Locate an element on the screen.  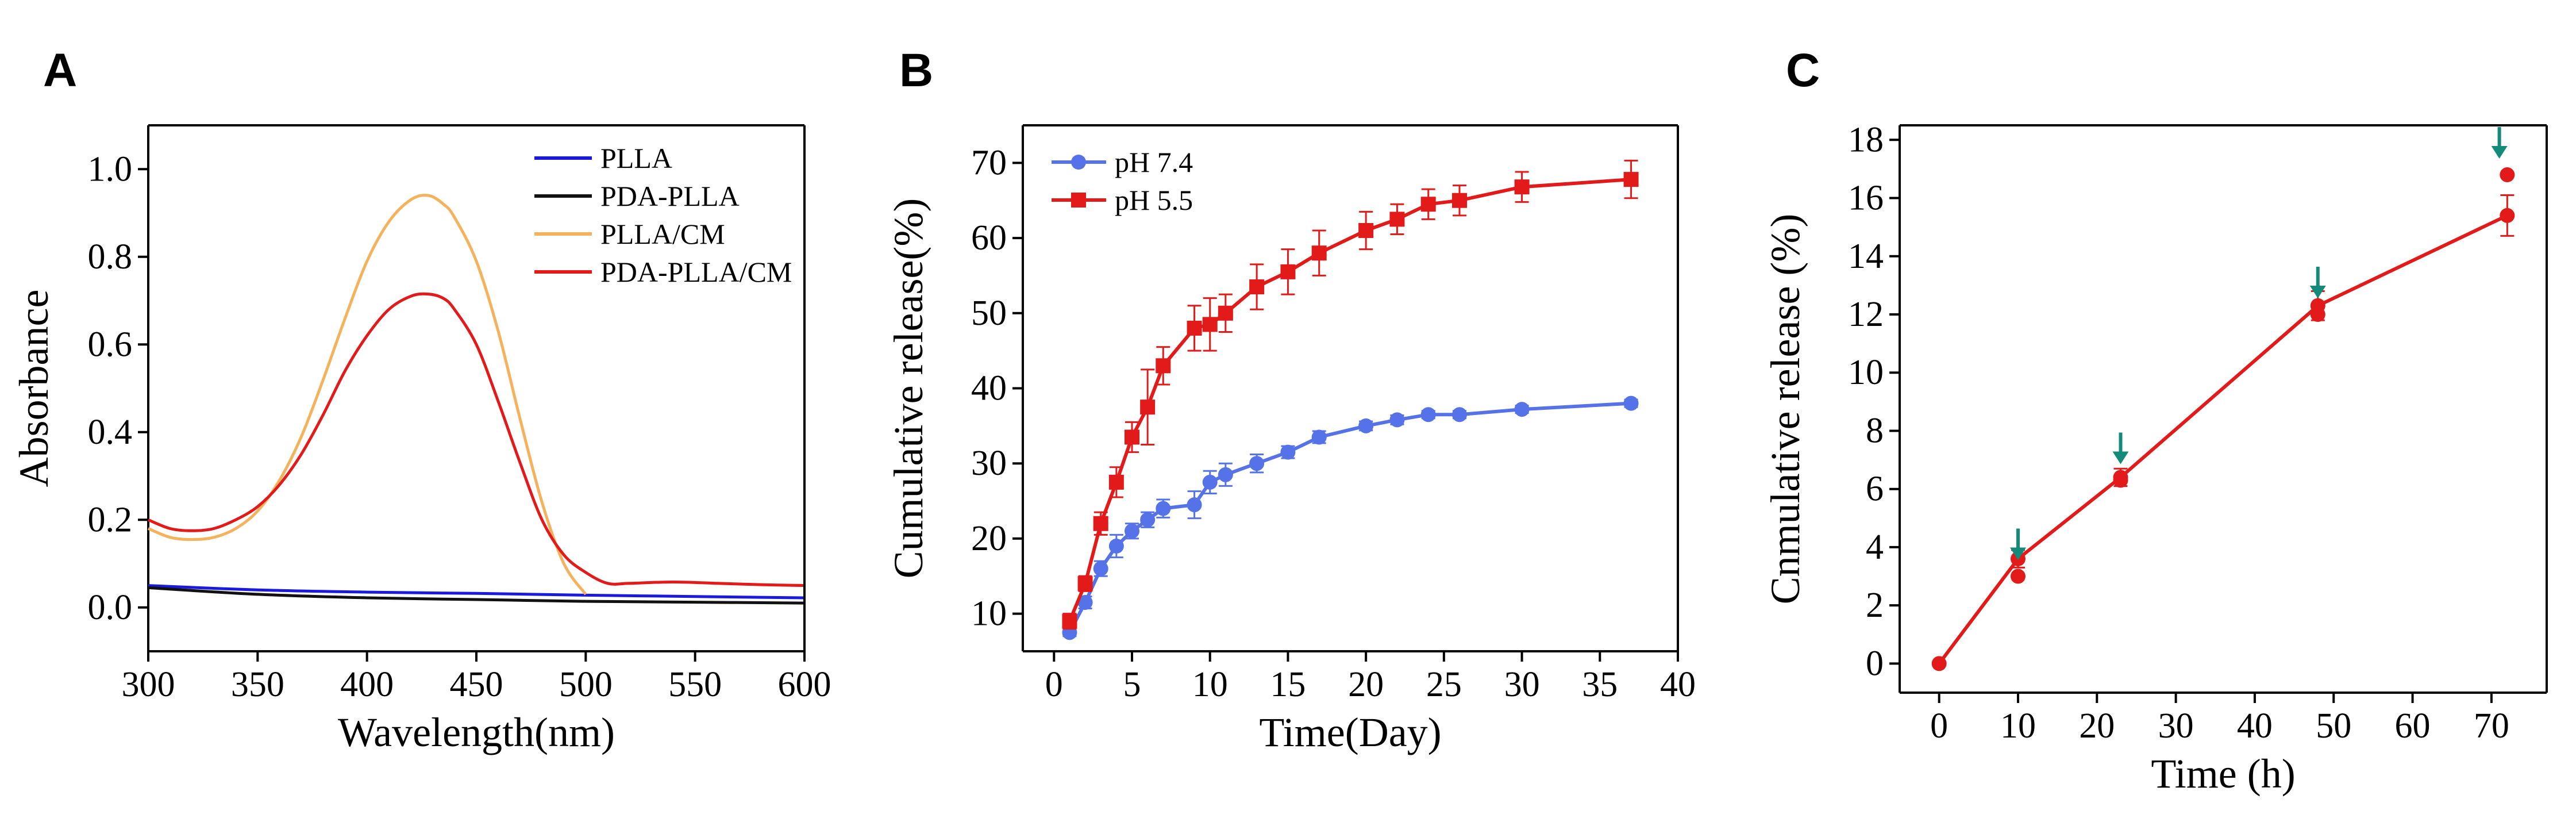
legend-label: PDA-PLLA is located at coordinates (670, 196).